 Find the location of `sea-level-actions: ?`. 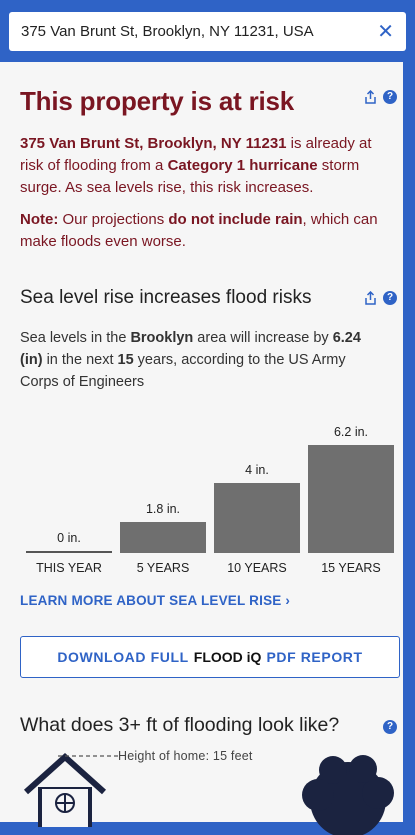

sea-level-actions: ? is located at coordinates (380, 298).